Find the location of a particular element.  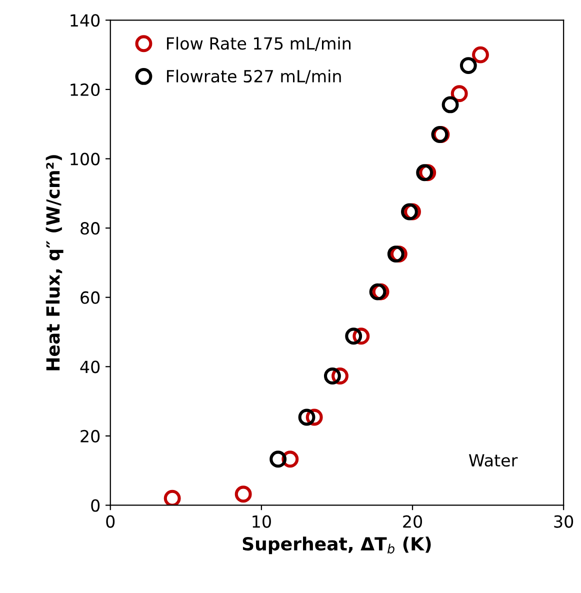

x-axis-title: Superheat, ΔT$_{b}$ (K) is located at coordinates (336, 545).